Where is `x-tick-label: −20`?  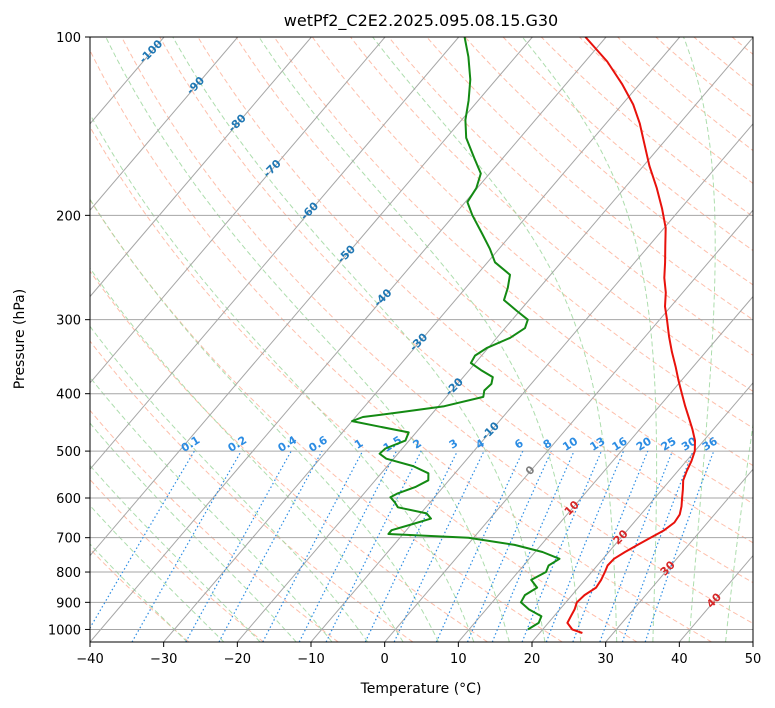 x-tick-label: −20 is located at coordinates (237, 659).